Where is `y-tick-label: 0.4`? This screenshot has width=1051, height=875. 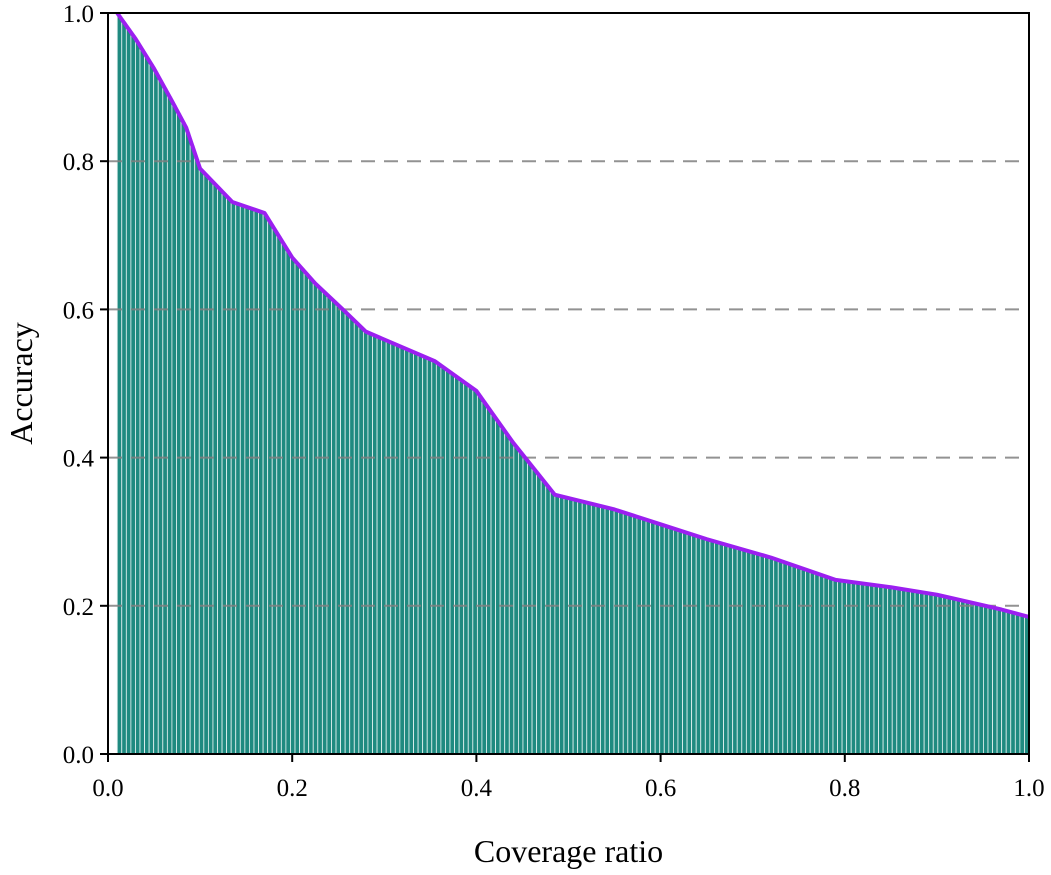
y-tick-label: 0.4 is located at coordinates (79, 459).